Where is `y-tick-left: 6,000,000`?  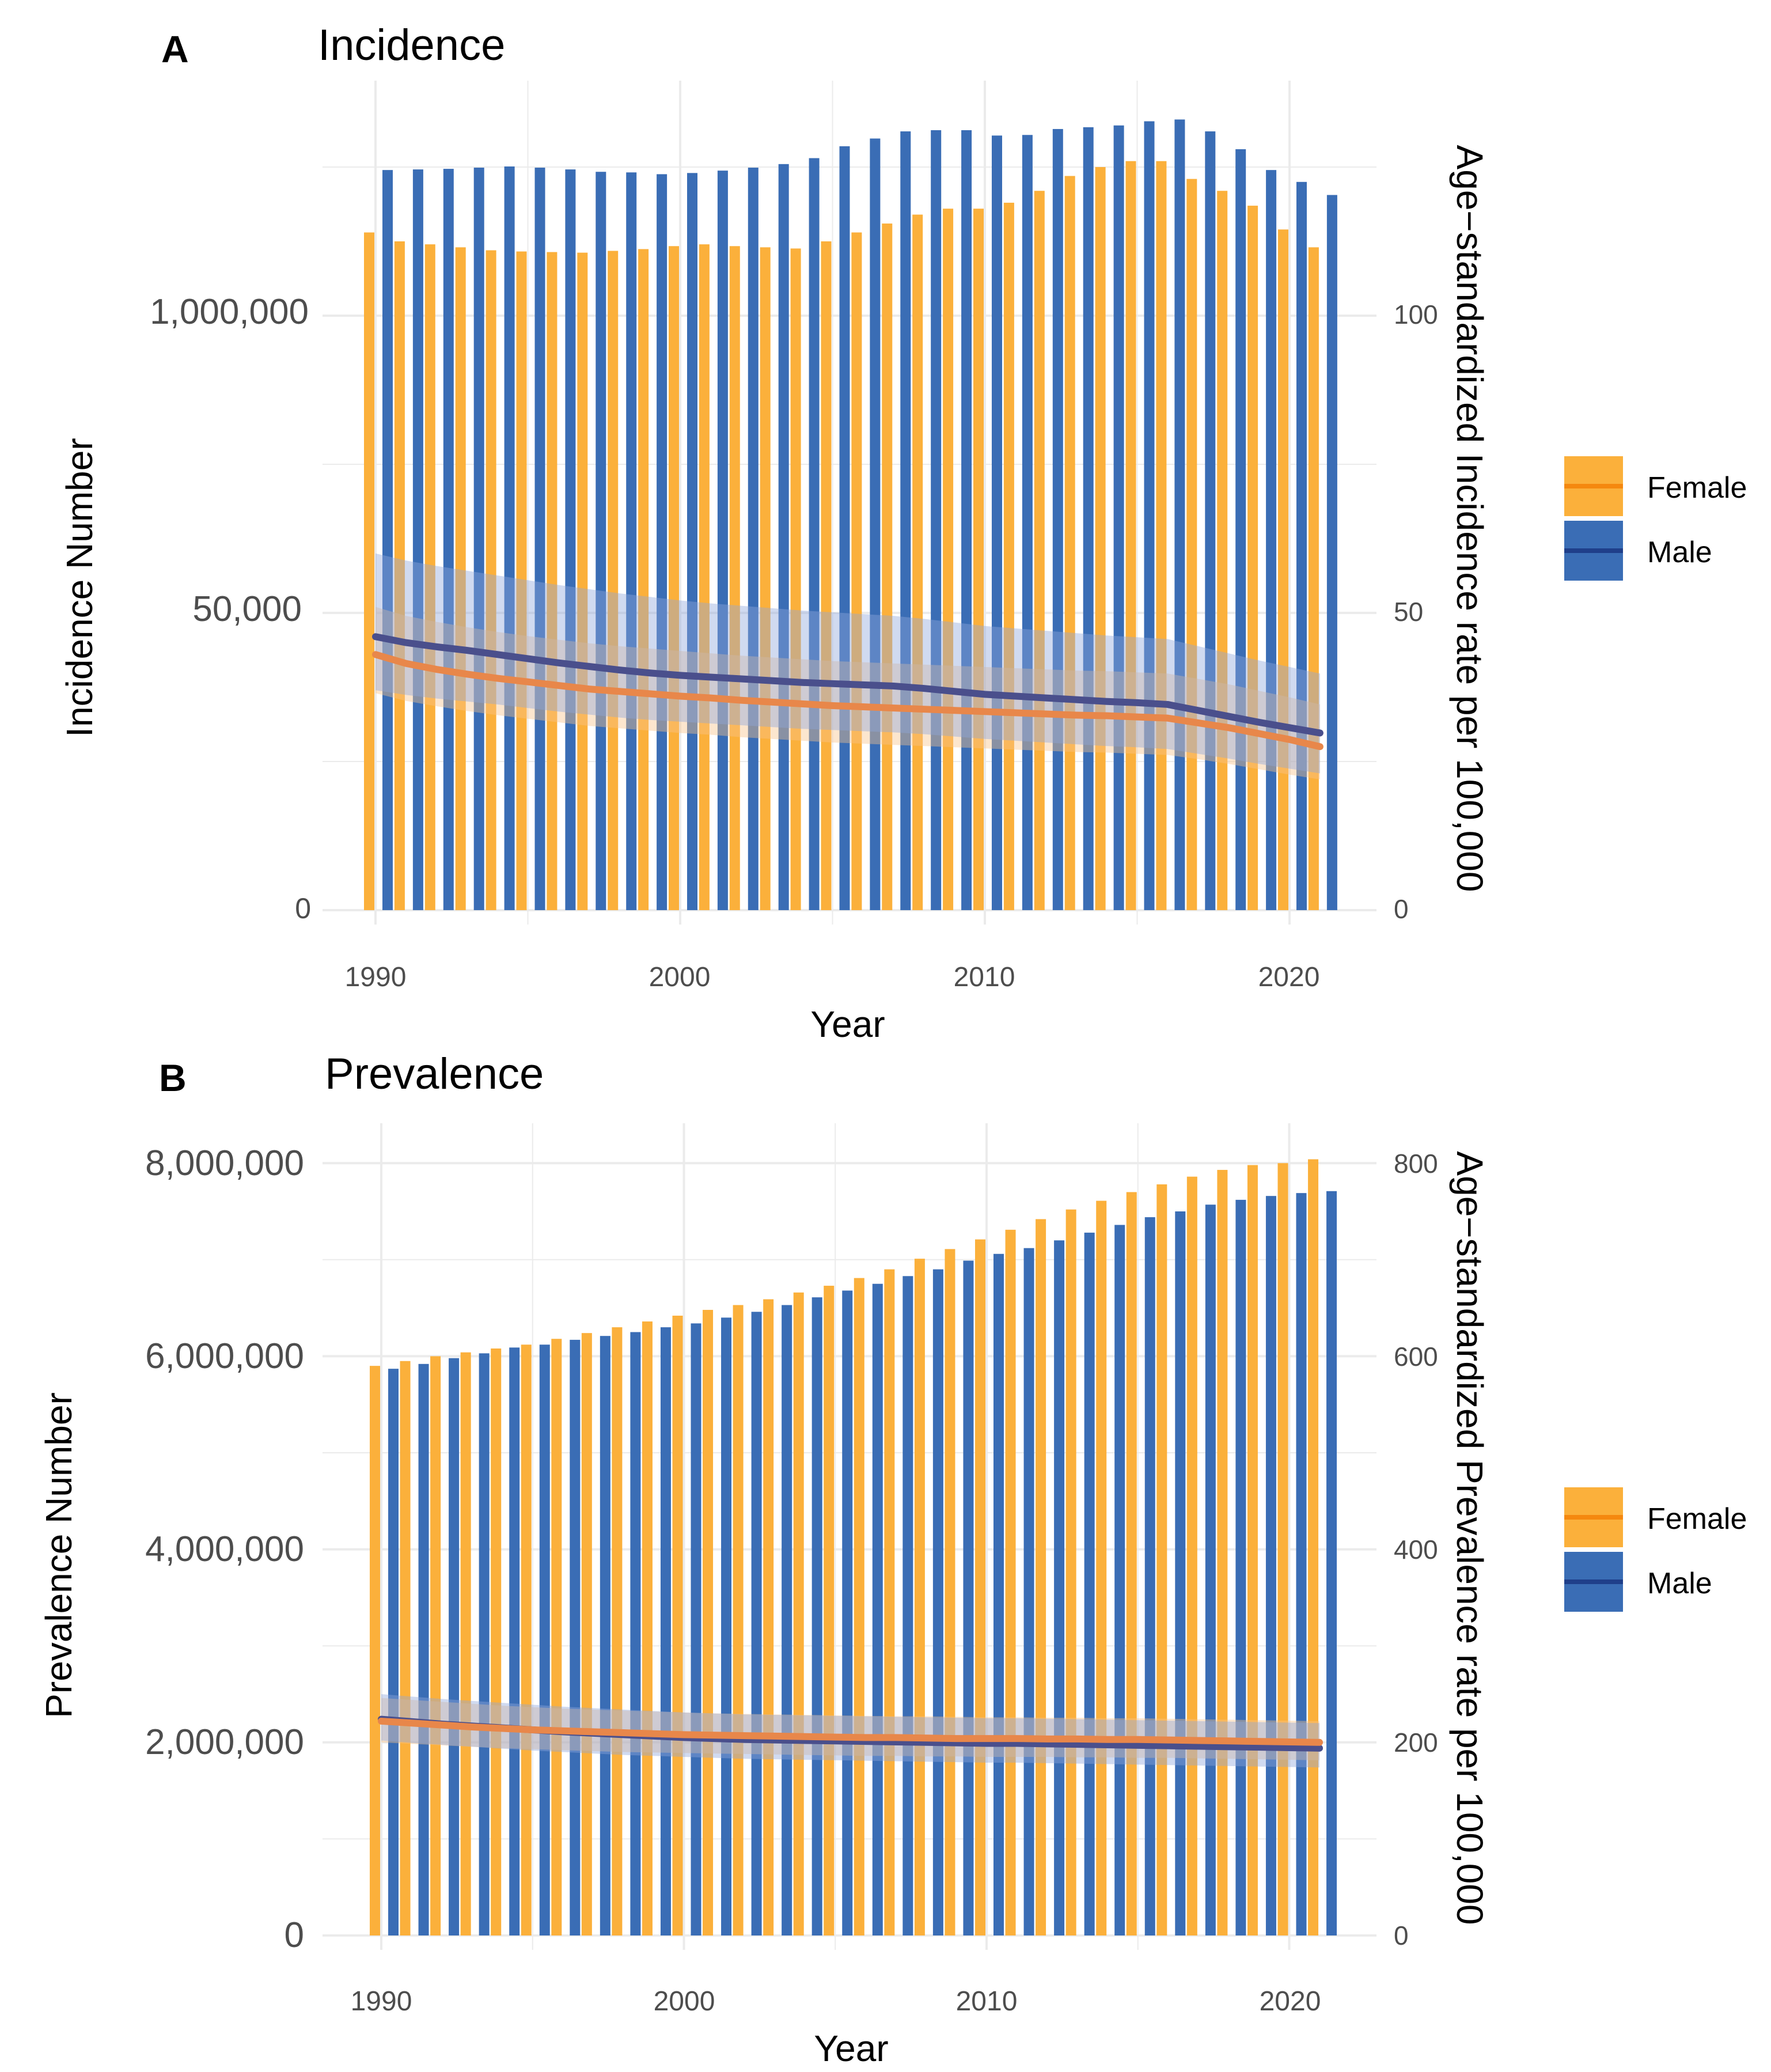 y-tick-left: 6,000,000 is located at coordinates (224, 1356).